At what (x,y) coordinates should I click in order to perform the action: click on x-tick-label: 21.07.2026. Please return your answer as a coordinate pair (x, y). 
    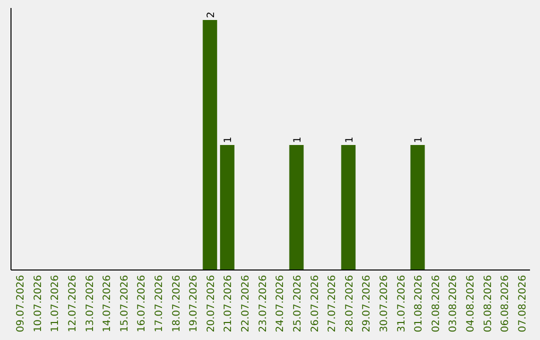
    Looking at the image, I should click on (228, 303).